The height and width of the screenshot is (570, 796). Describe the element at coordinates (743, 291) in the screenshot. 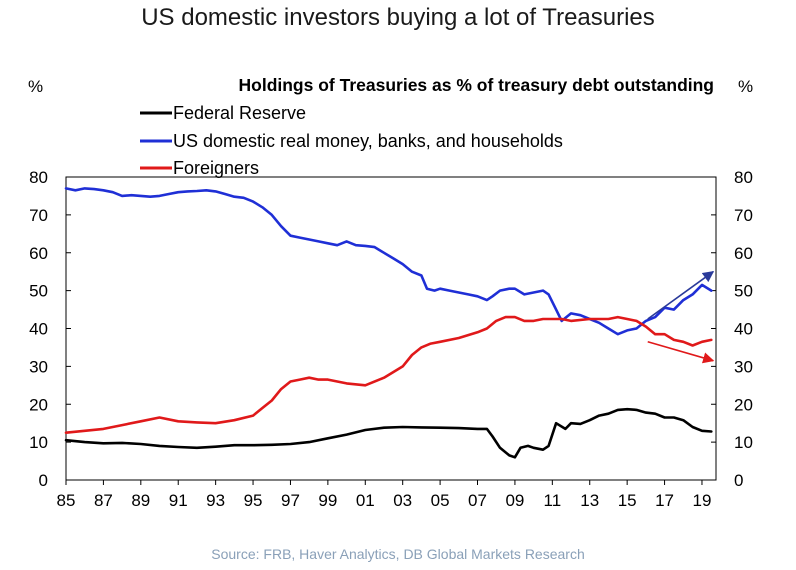

I see `y-tick-label-right: 50` at that location.